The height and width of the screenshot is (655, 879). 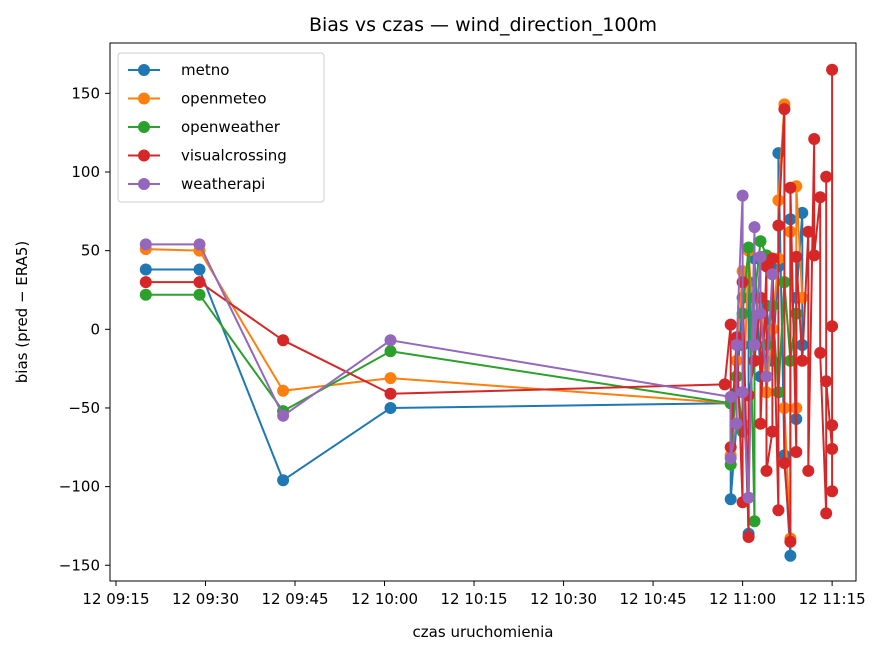 What do you see at coordinates (563, 599) in the screenshot?
I see `x-tick-label-5: 12 10:30` at bounding box center [563, 599].